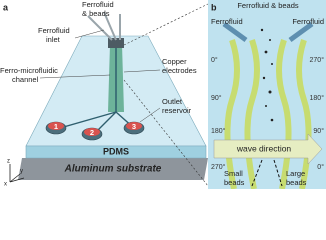  I want to click on pdms-front, so click(116, 152).